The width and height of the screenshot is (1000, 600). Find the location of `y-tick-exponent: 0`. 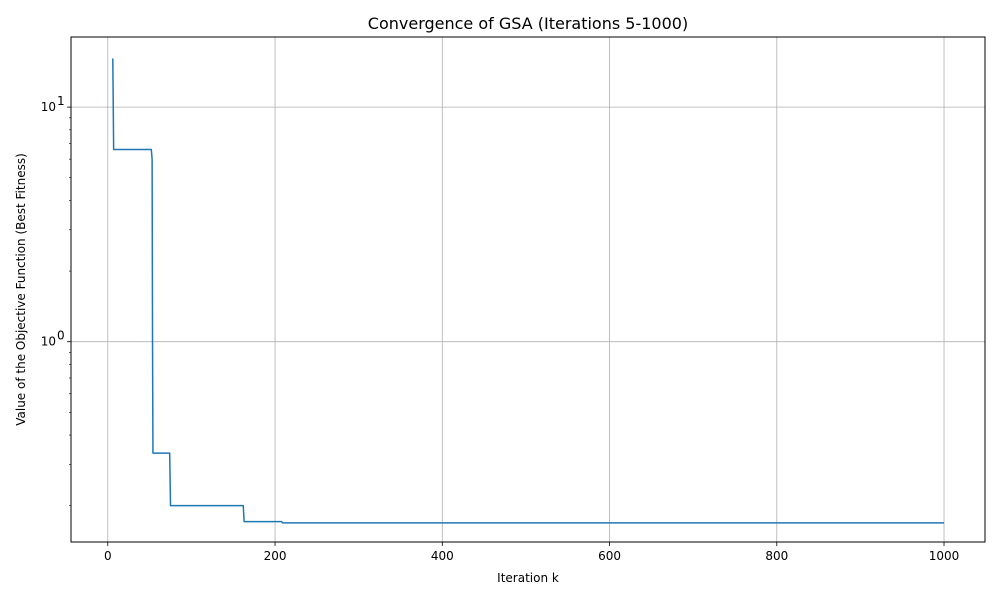

y-tick-exponent: 0 is located at coordinates (61, 336).